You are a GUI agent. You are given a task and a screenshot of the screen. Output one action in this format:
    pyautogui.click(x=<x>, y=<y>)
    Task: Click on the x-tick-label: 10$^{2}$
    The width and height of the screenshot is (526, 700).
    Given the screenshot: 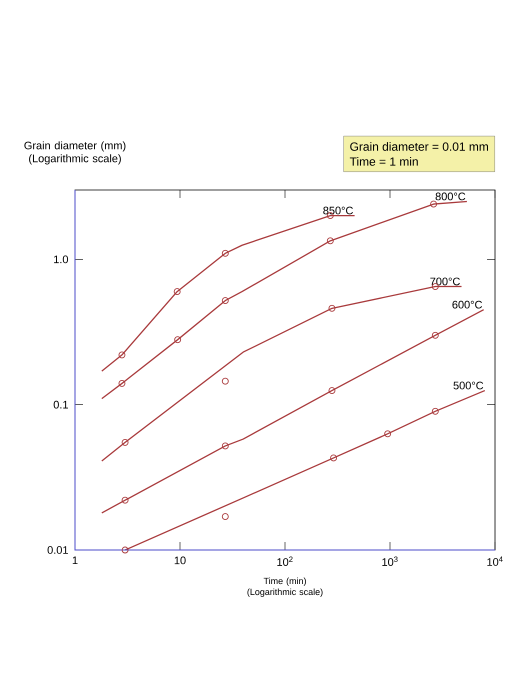 What is the action you would take?
    pyautogui.click(x=285, y=561)
    